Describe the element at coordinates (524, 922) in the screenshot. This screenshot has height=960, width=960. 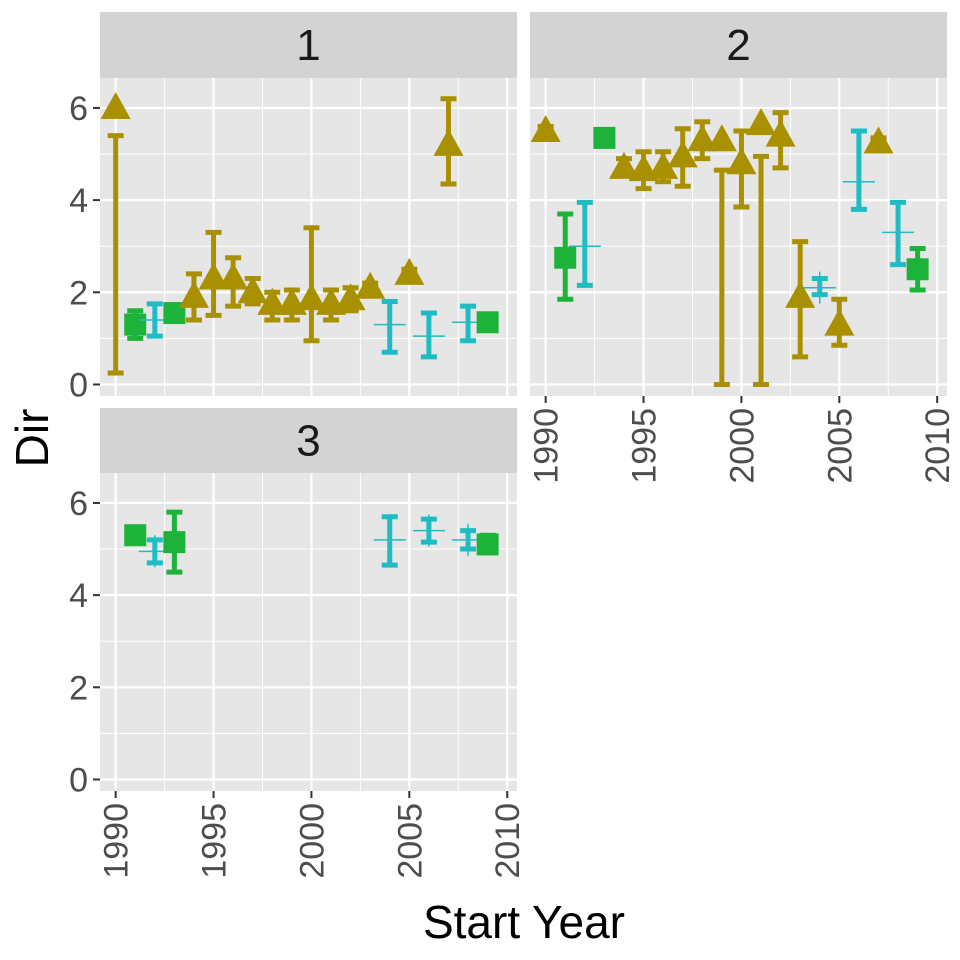
I see `x-axis-title: Start Year` at that location.